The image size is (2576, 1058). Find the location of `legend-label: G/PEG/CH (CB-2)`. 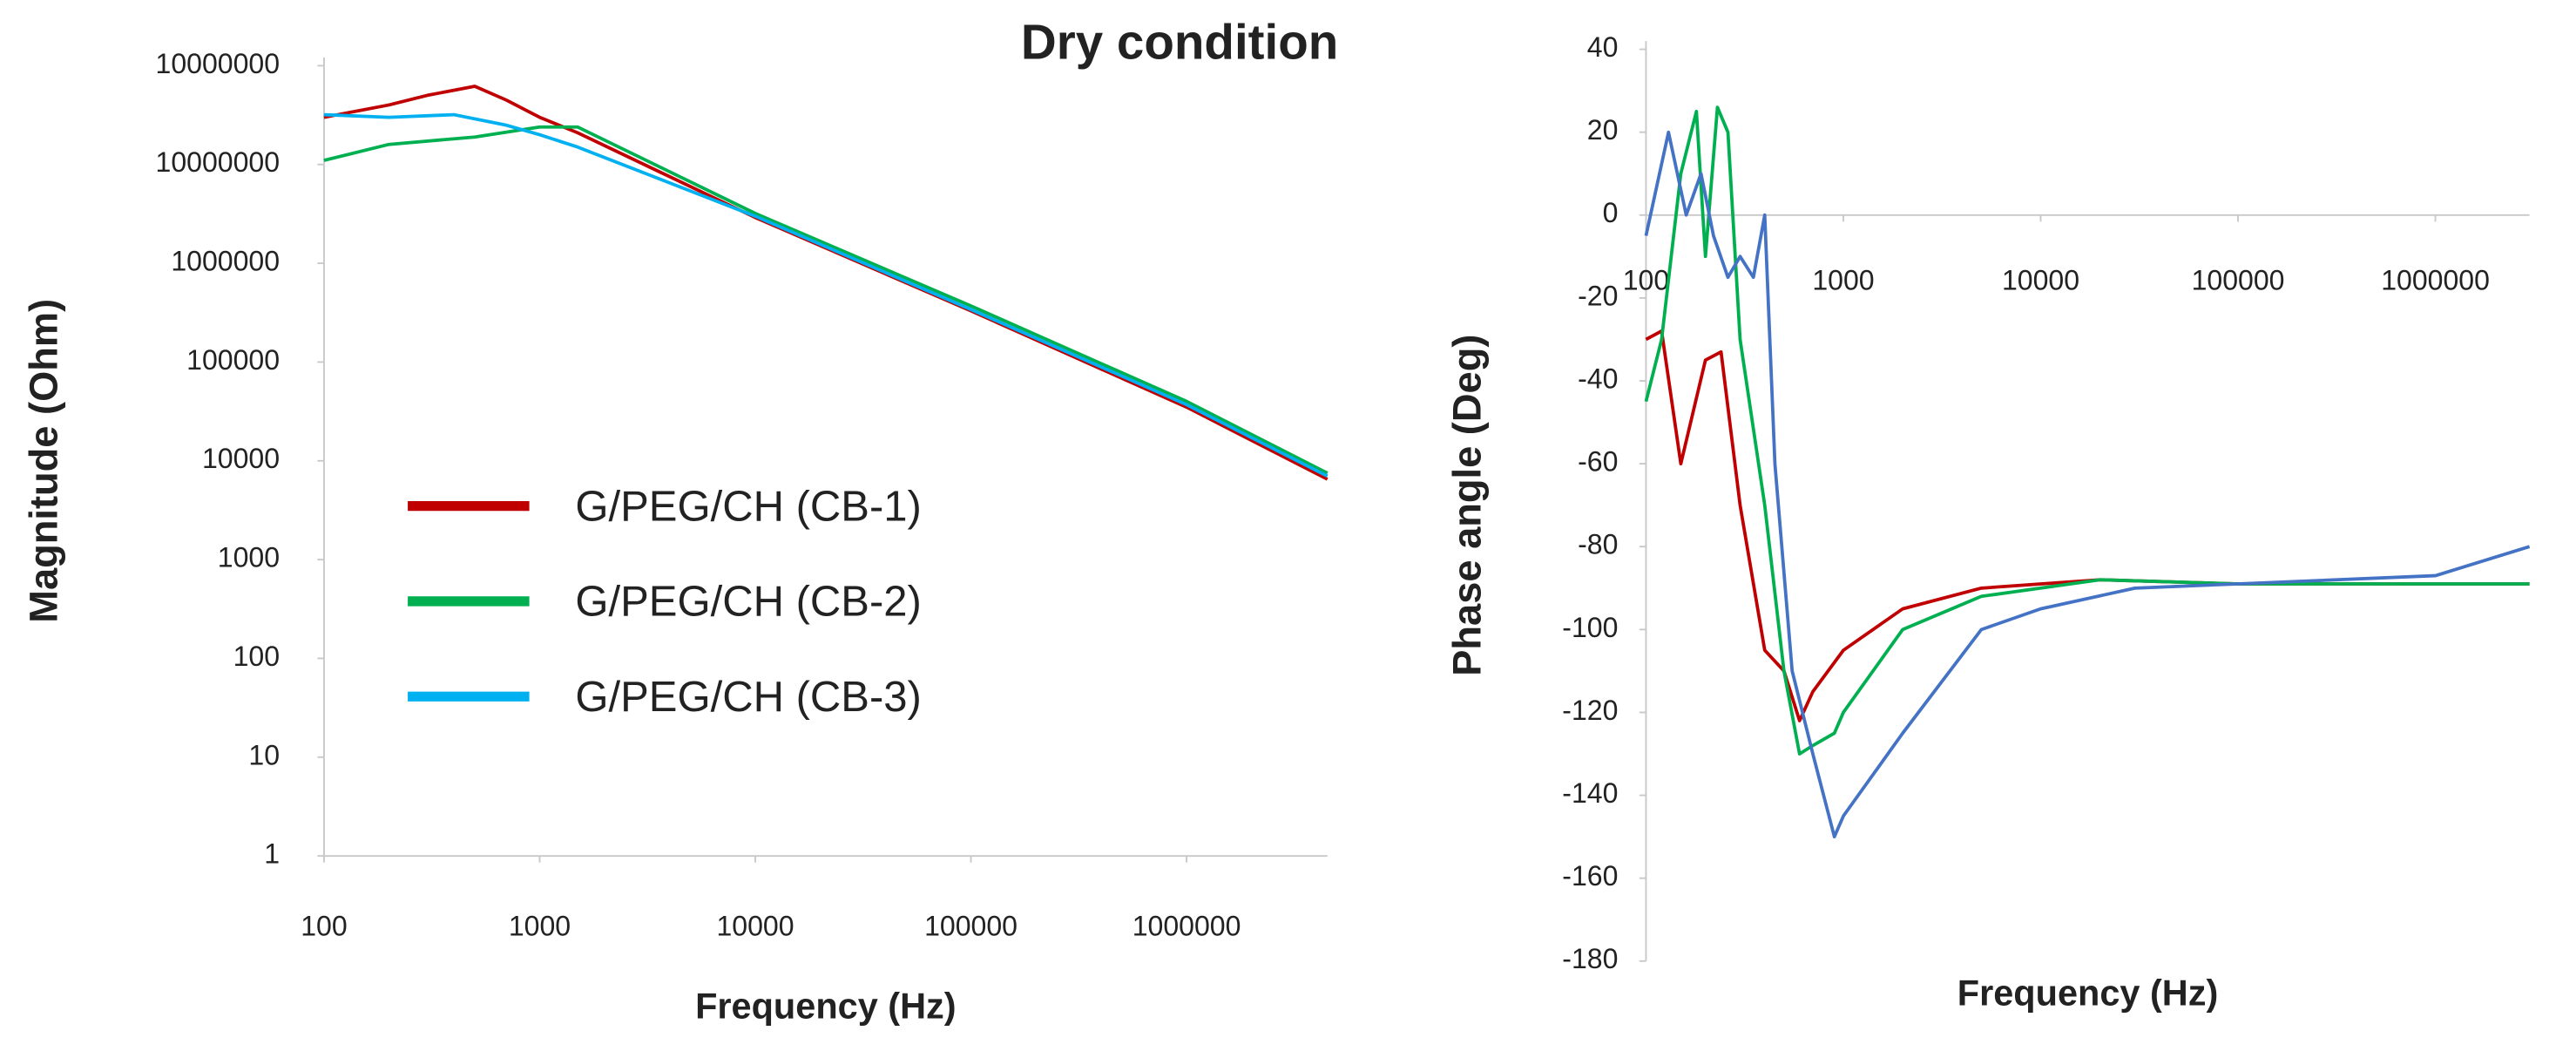

legend-label: G/PEG/CH (CB-2) is located at coordinates (748, 602).